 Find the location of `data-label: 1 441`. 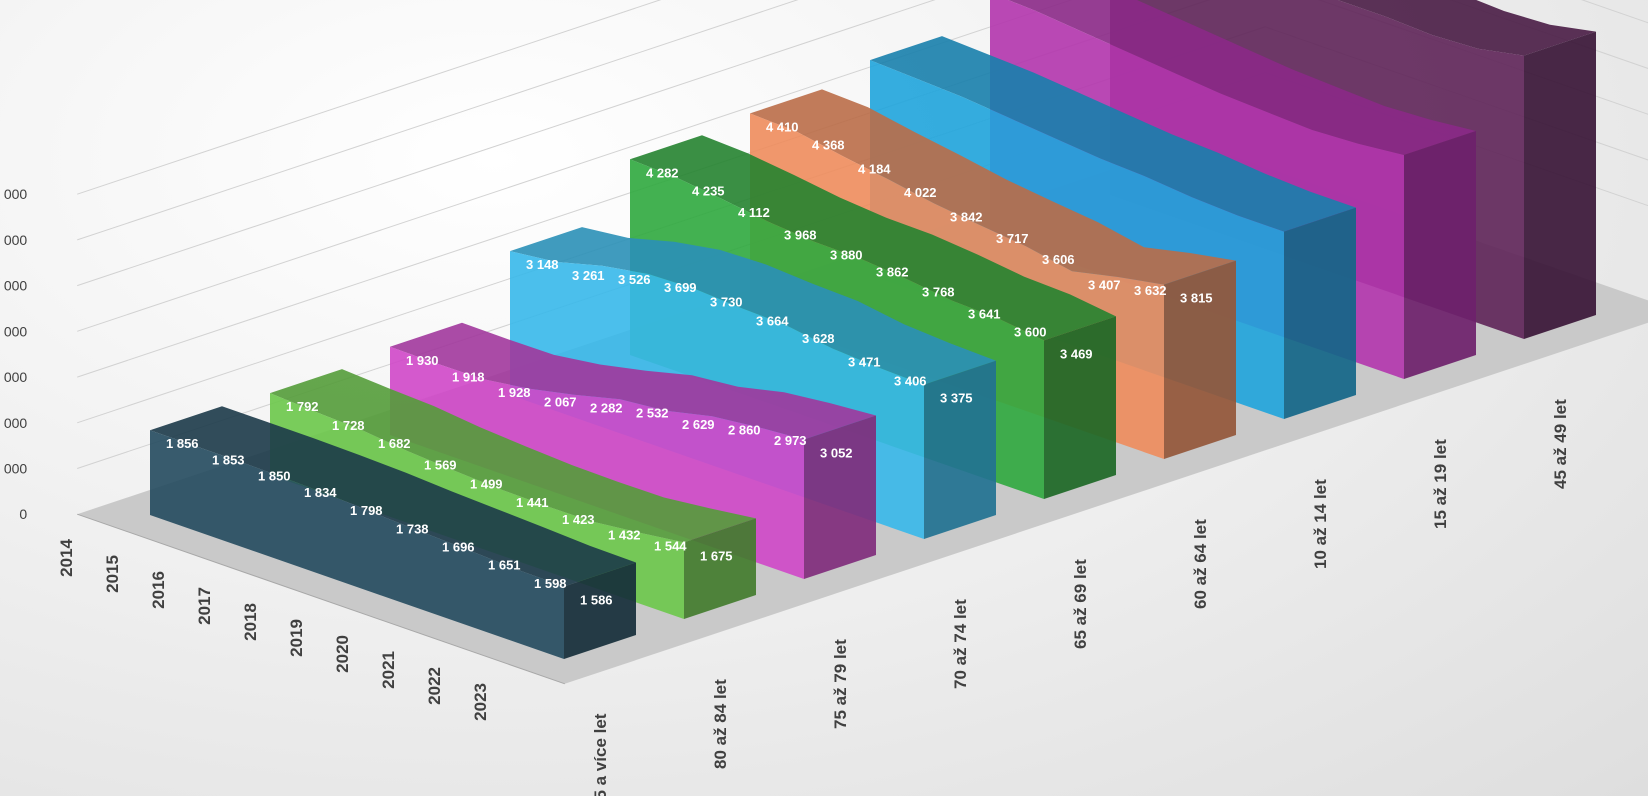

data-label: 1 441 is located at coordinates (532, 502).